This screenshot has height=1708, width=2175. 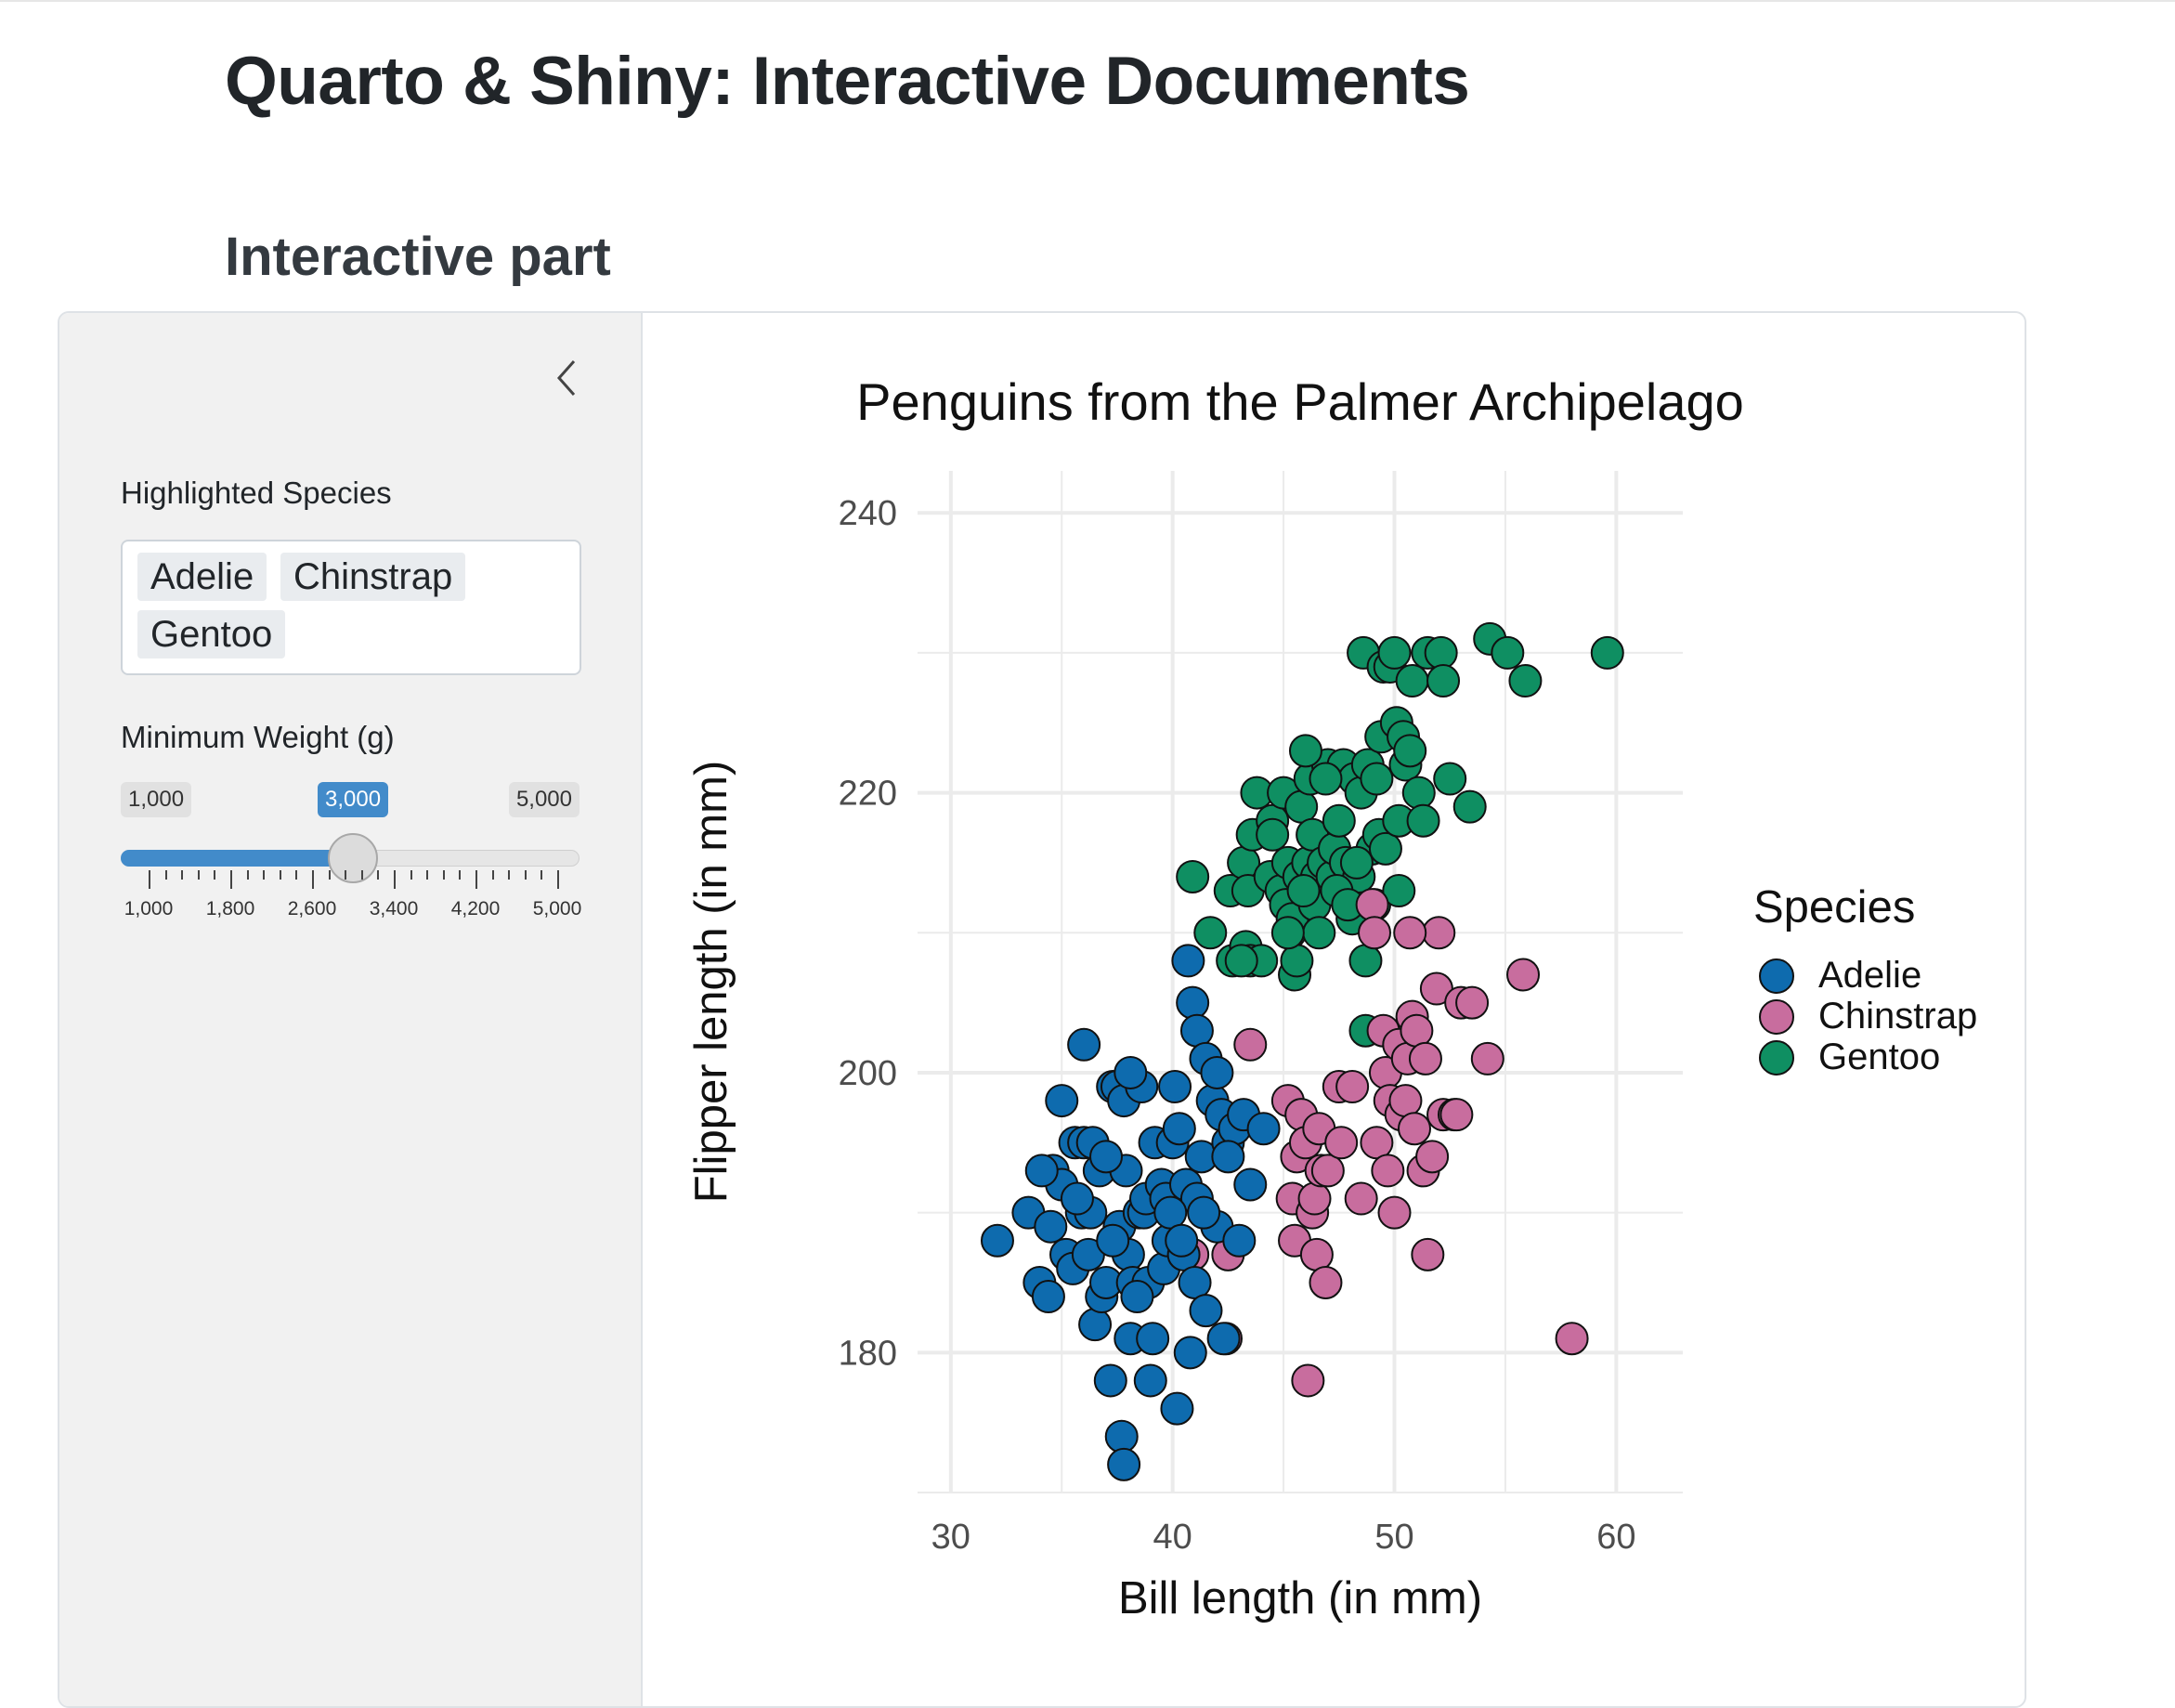 What do you see at coordinates (1172, 1537) in the screenshot?
I see `x-tick-label: 40` at bounding box center [1172, 1537].